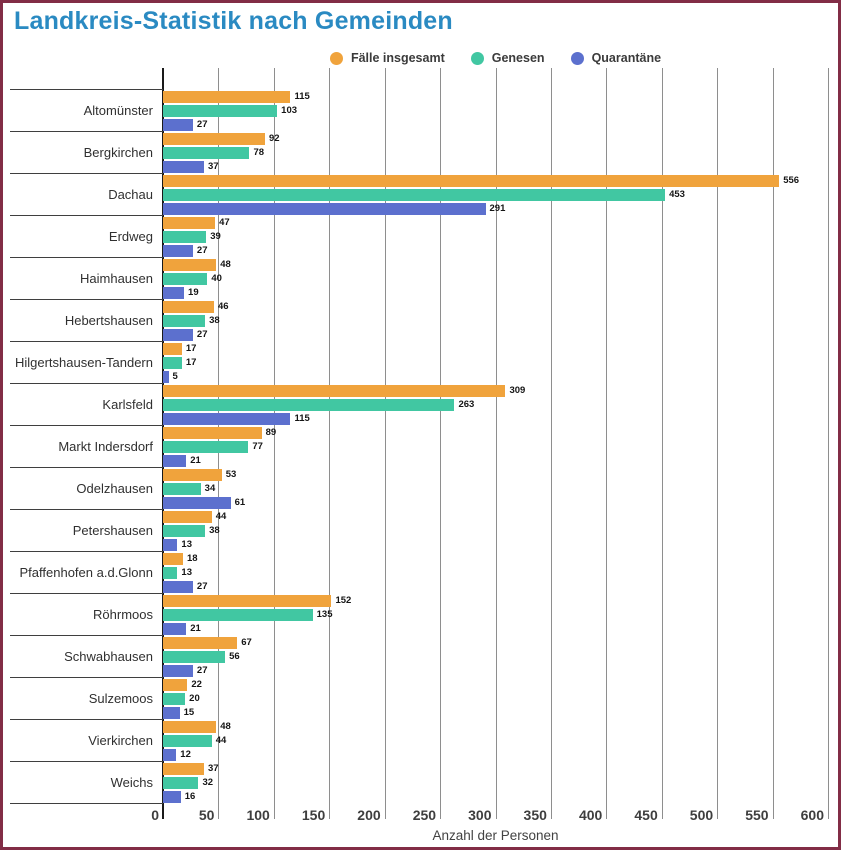 The height and width of the screenshot is (850, 841). I want to click on bar-track: 12, so click(495, 755).